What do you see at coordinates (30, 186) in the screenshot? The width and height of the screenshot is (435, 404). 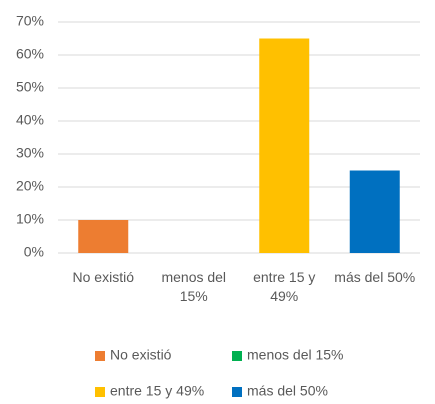 I see `y-tick-label: 20%` at bounding box center [30, 186].